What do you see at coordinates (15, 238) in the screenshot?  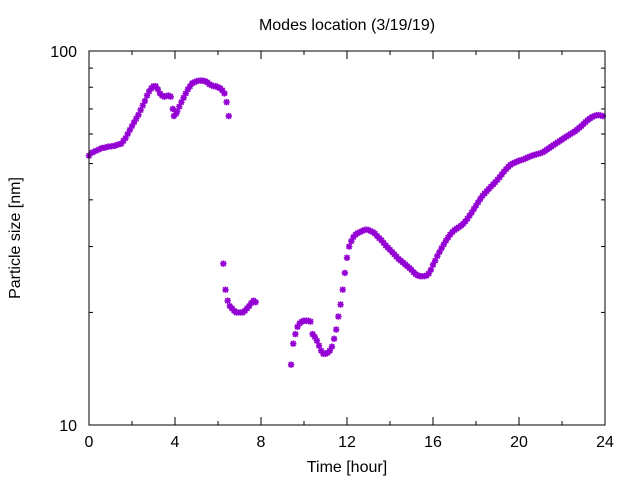 I see `y-axis-label: Particle size [nm]` at bounding box center [15, 238].